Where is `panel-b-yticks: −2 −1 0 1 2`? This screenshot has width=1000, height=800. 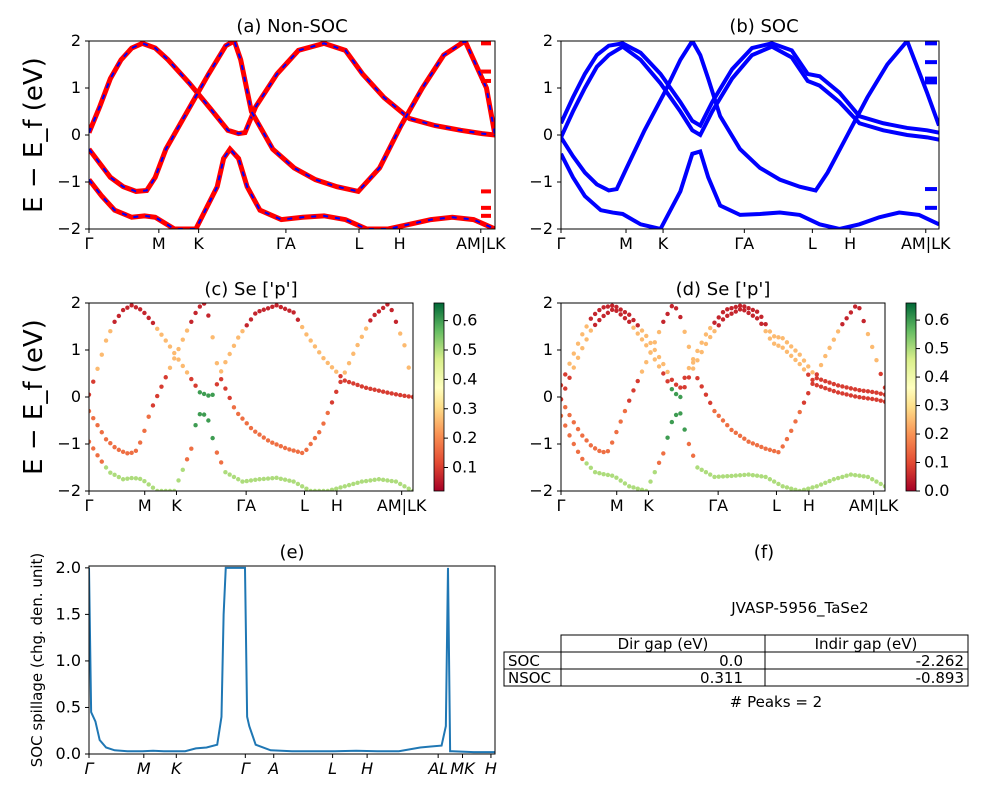
panel-b-yticks: −2 −1 0 1 2 is located at coordinates (545, 134).